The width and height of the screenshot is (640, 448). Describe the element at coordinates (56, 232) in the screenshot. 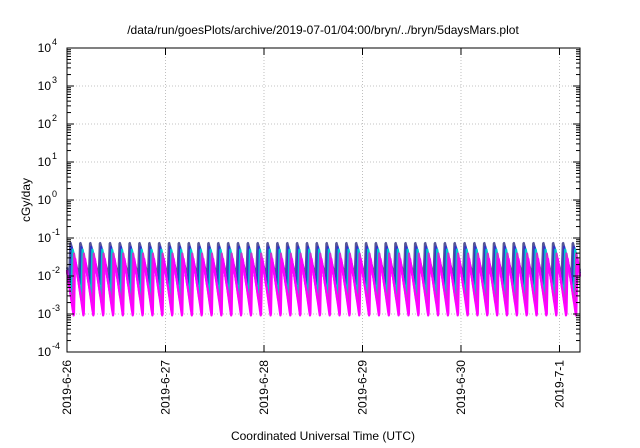

I see `y-tick-exponent: -1` at that location.